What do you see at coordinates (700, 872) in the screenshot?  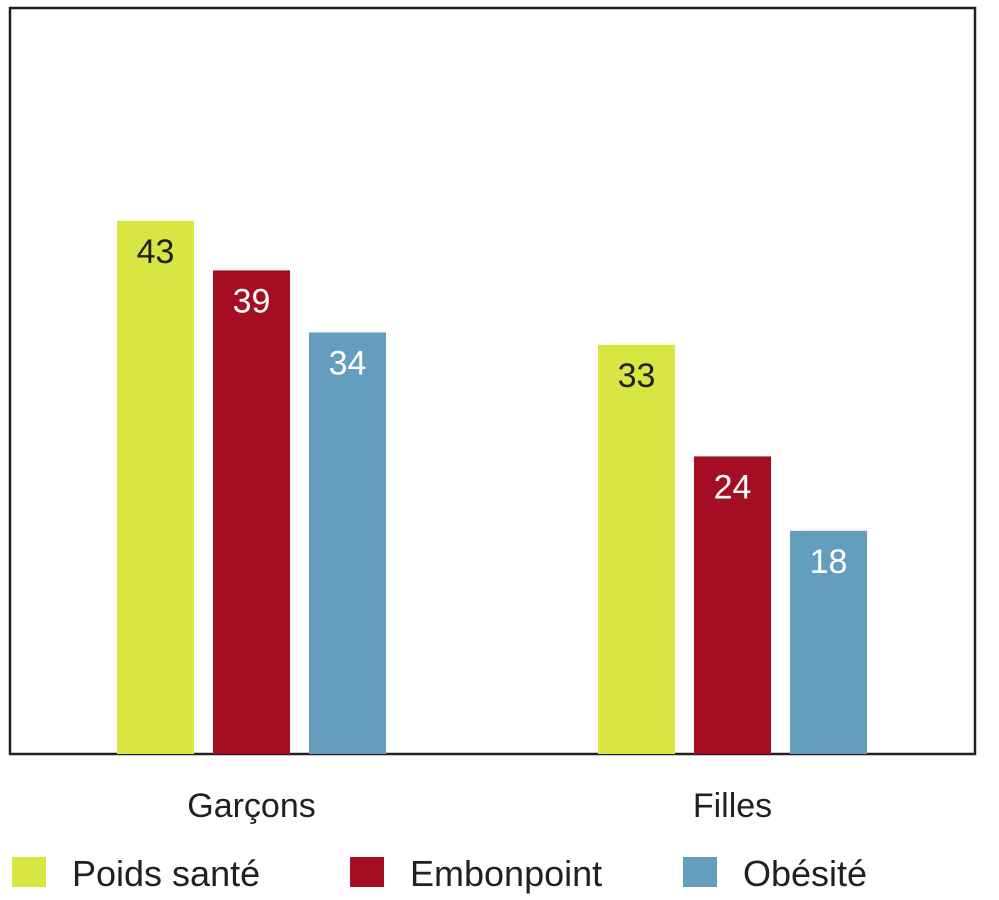 I see `legend-swatch-obesite` at bounding box center [700, 872].